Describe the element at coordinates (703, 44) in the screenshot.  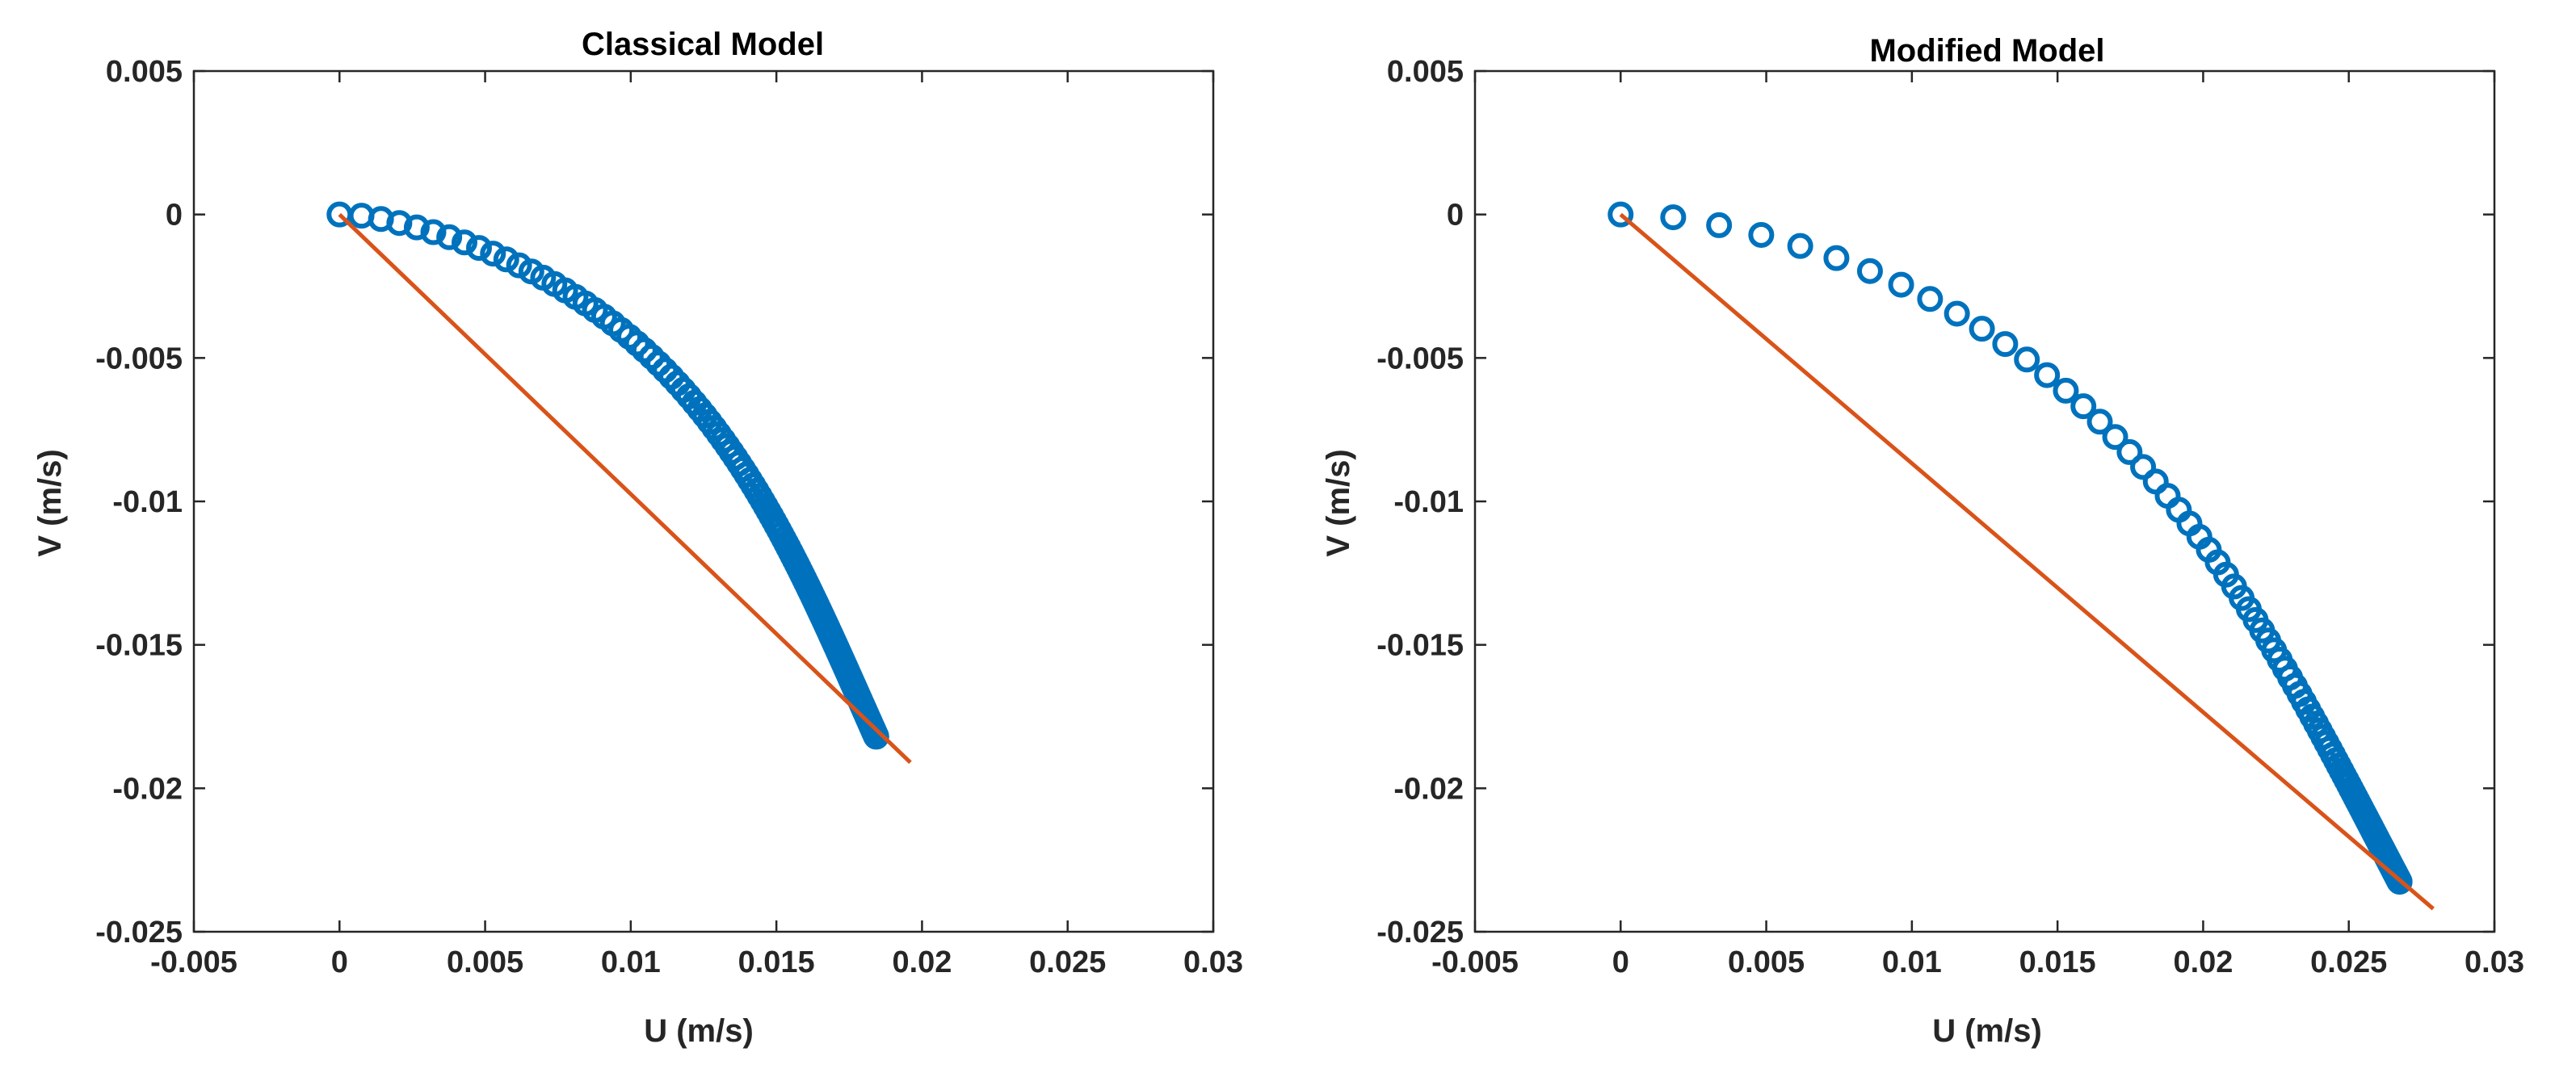
I see `chart-title: Classical Model` at that location.